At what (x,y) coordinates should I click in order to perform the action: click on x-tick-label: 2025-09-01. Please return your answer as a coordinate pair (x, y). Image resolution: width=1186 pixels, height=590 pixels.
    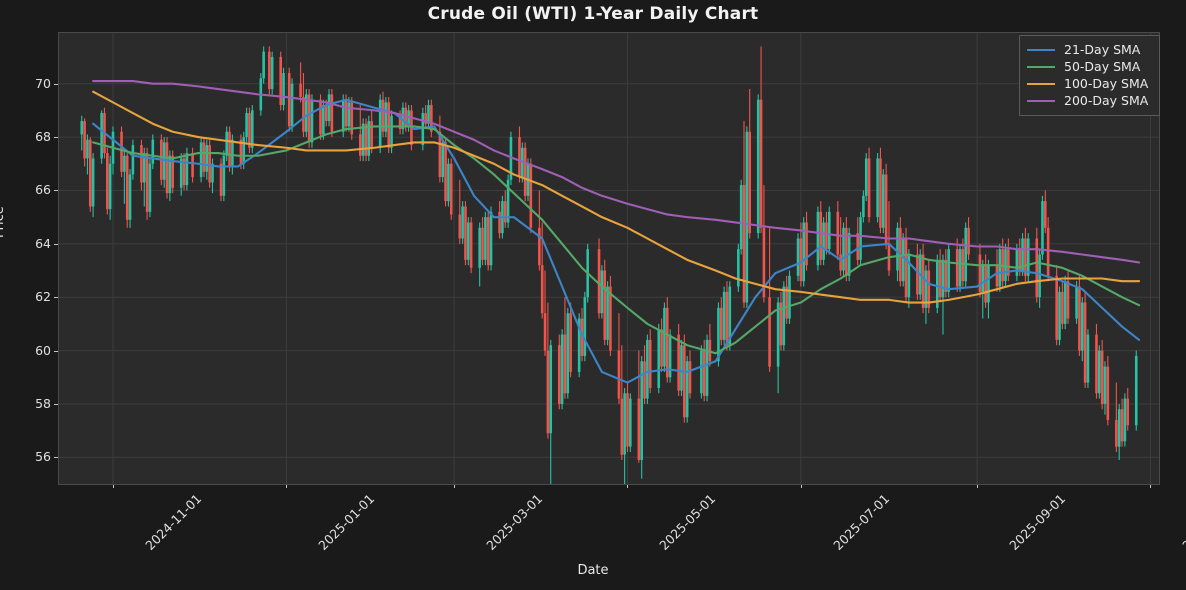
    Looking at the image, I should click on (1037, 522).